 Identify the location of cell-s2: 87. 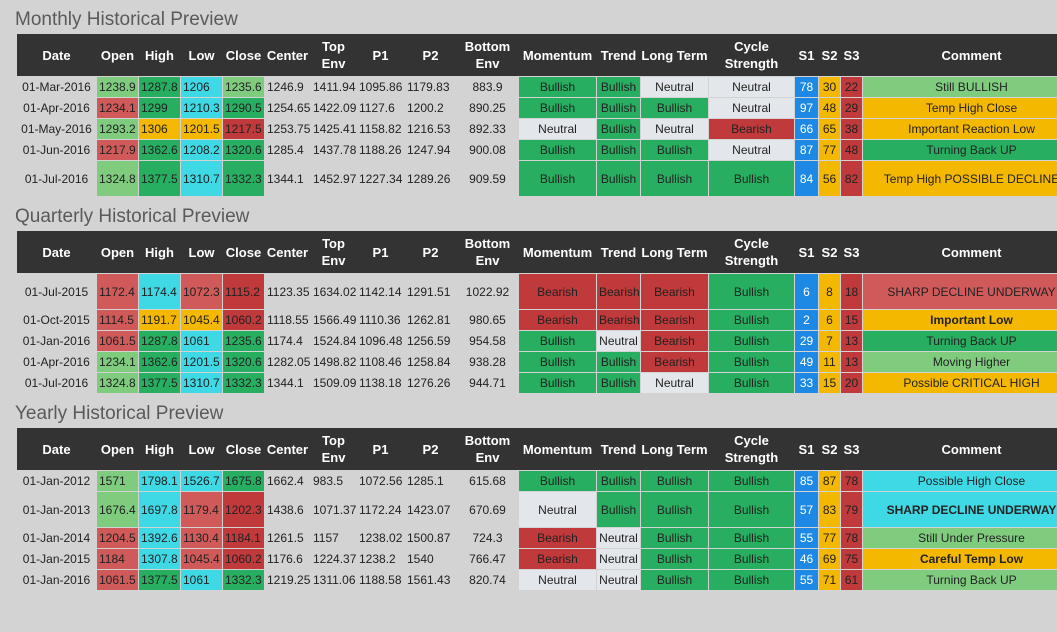
(829, 481).